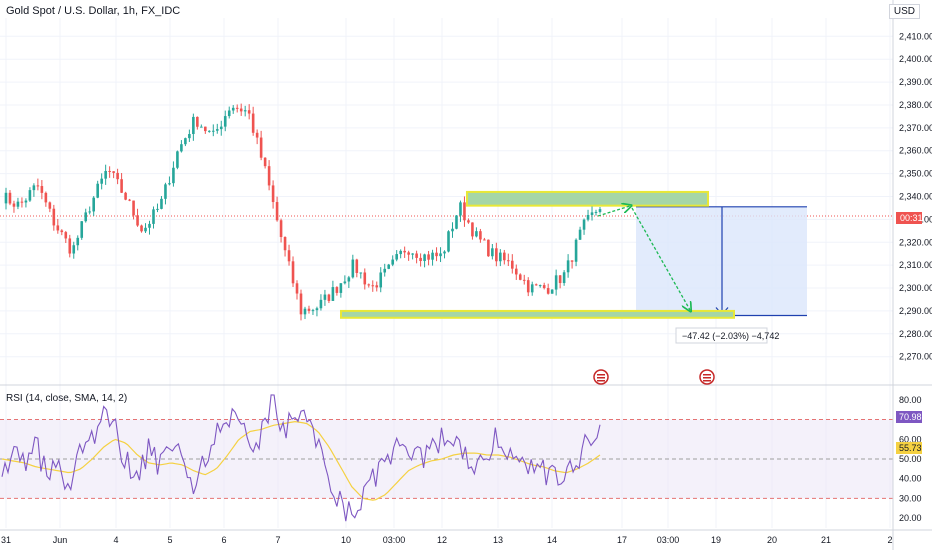 The width and height of the screenshot is (932, 555). What do you see at coordinates (394, 540) in the screenshot?
I see `time-tick-label: 03:00` at bounding box center [394, 540].